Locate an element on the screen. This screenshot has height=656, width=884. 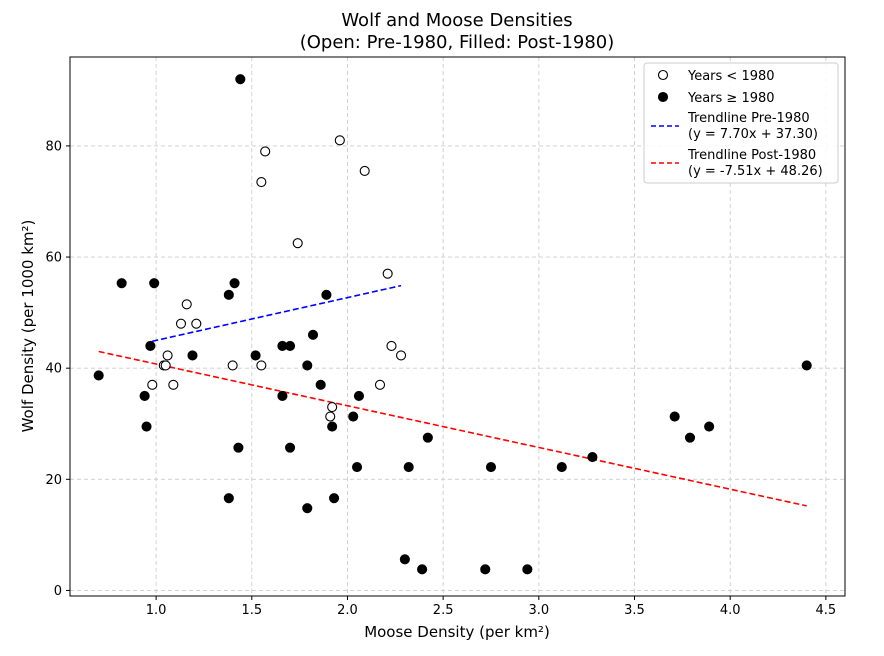
y-tick-label: 40 is located at coordinates (53, 369).